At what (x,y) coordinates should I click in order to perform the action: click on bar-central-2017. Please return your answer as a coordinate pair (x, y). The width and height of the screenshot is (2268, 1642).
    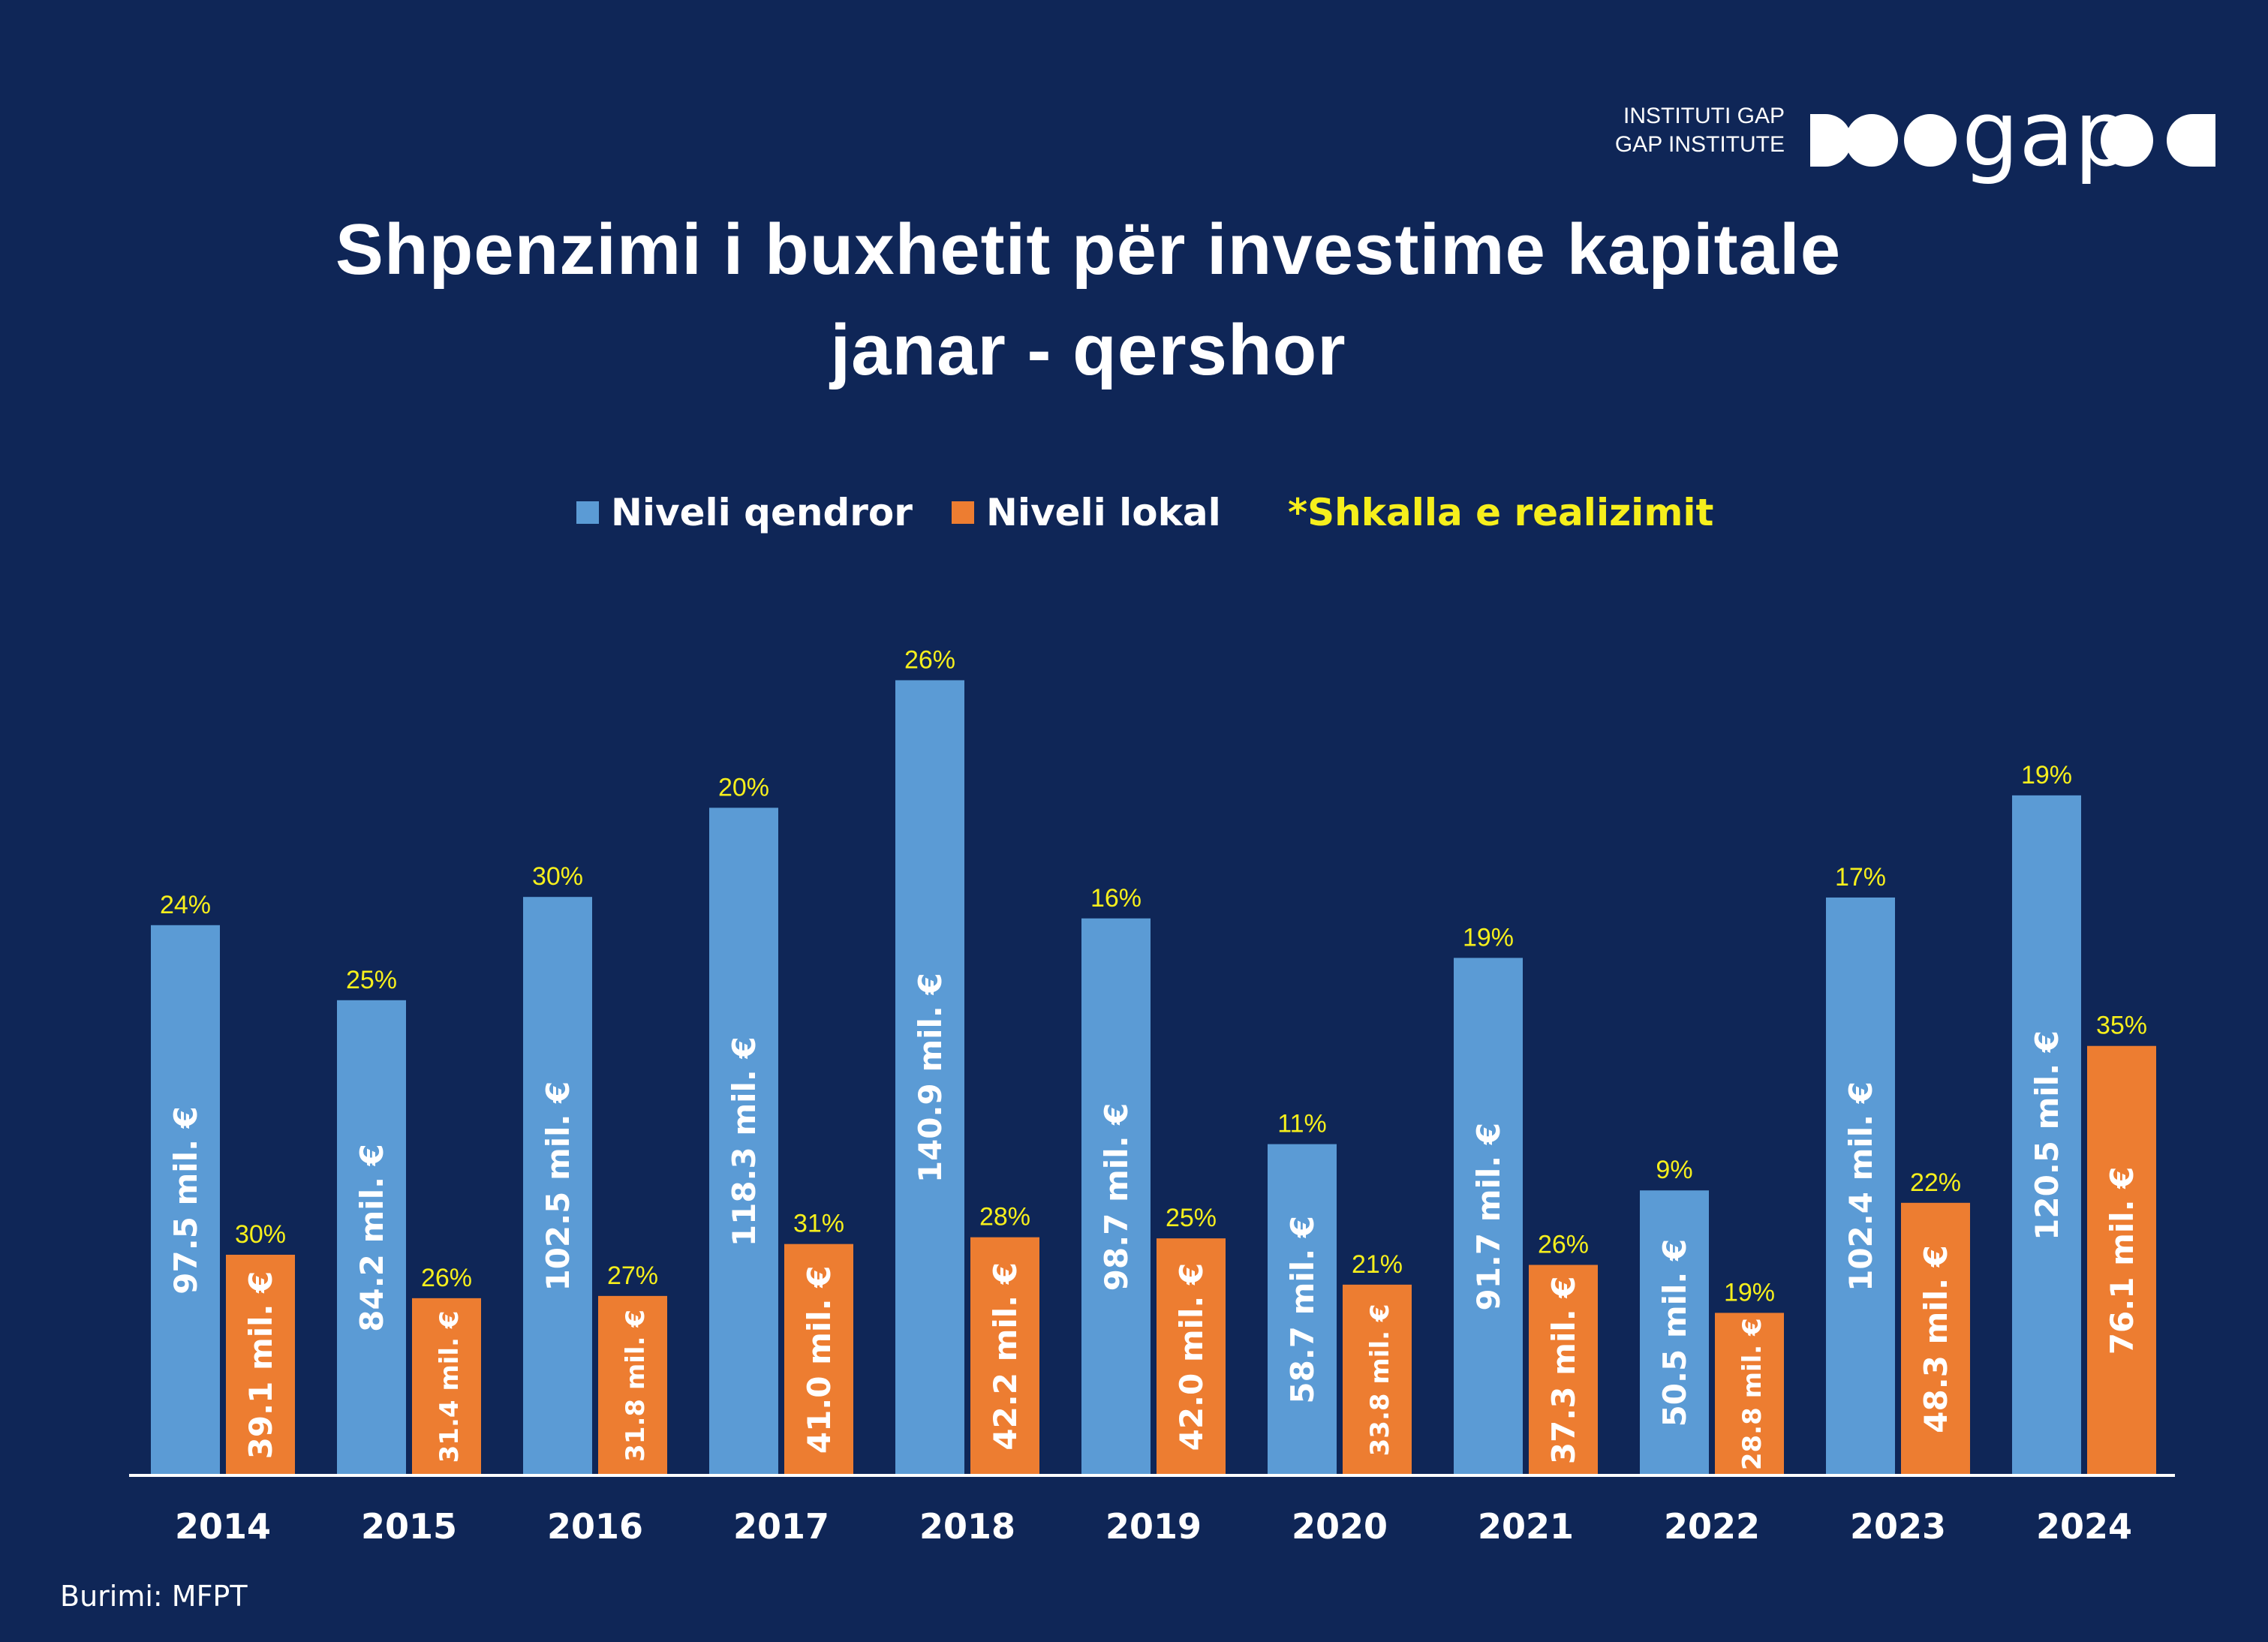
    Looking at the image, I should click on (743, 1141).